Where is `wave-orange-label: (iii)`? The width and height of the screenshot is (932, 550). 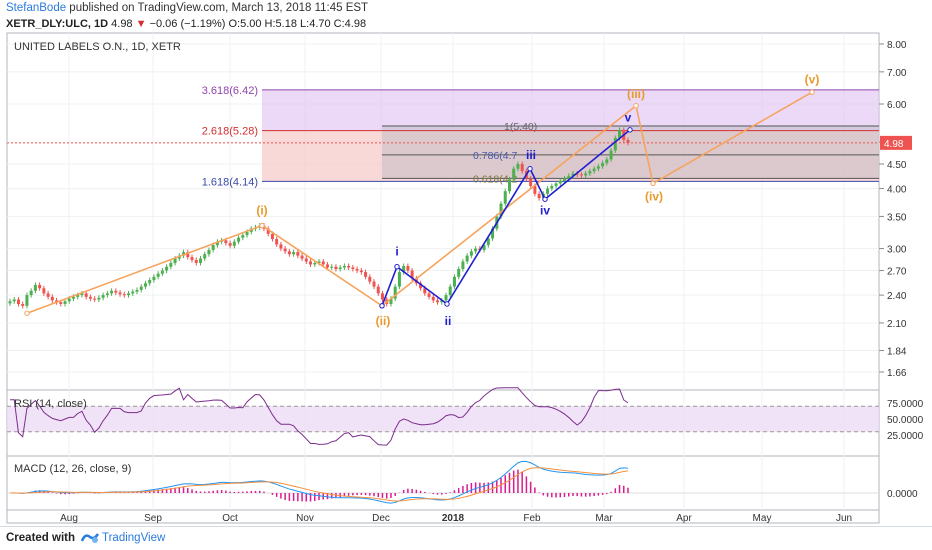 wave-orange-label: (iii) is located at coordinates (636, 94).